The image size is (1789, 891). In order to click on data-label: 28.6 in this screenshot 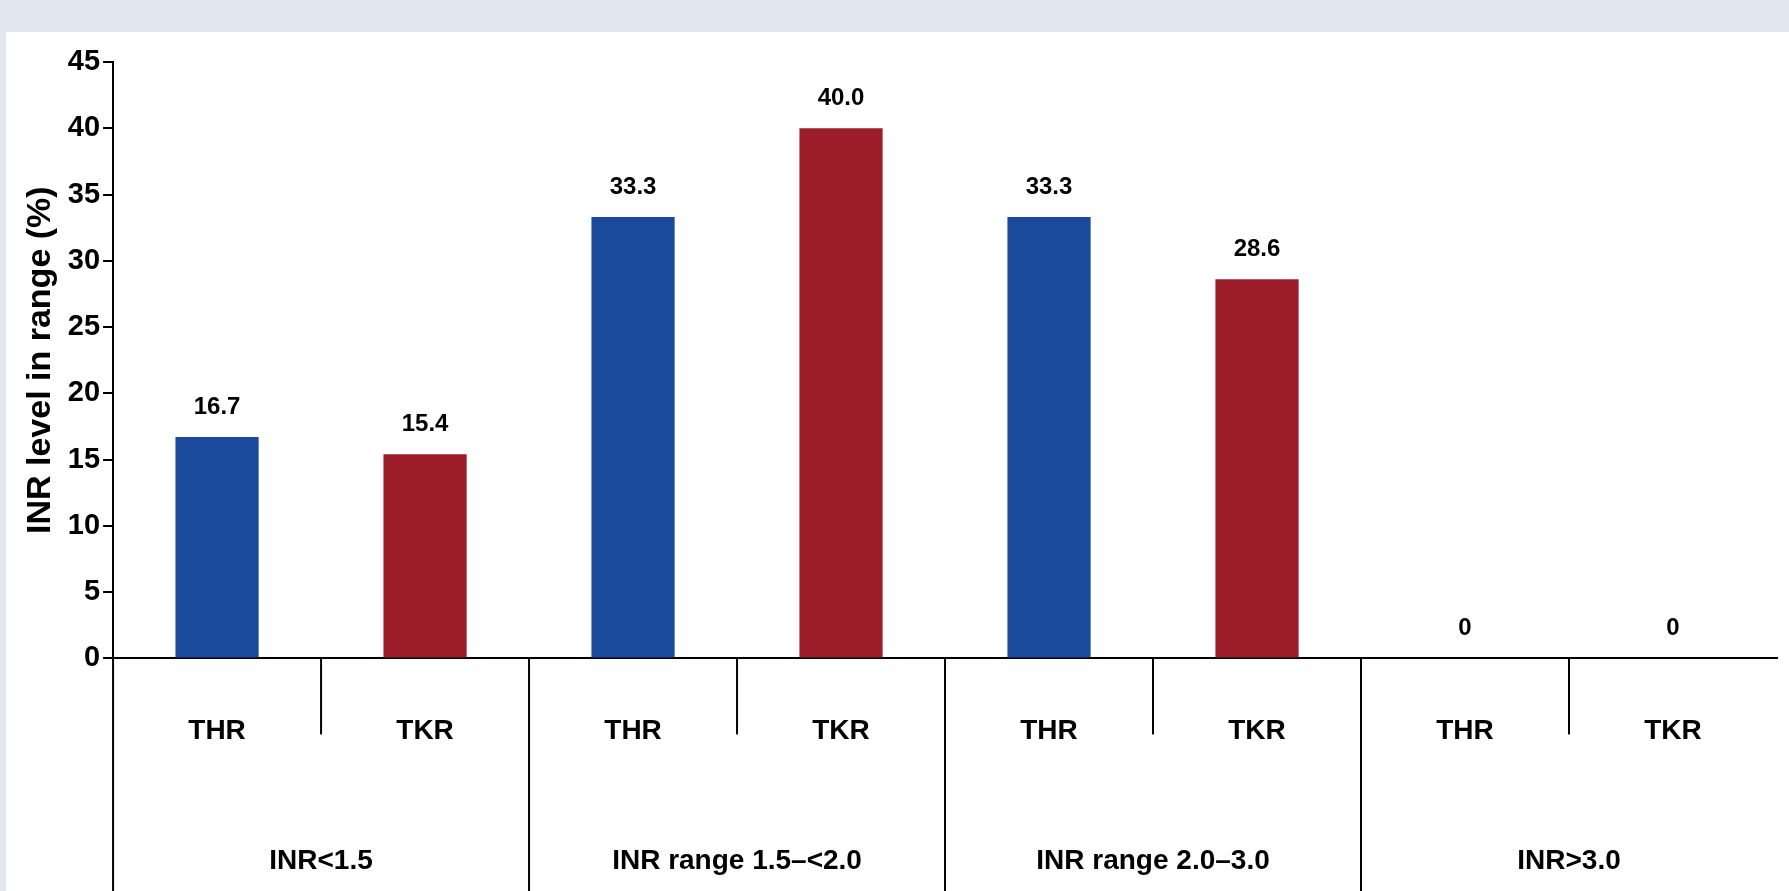, I will do `click(1257, 247)`.